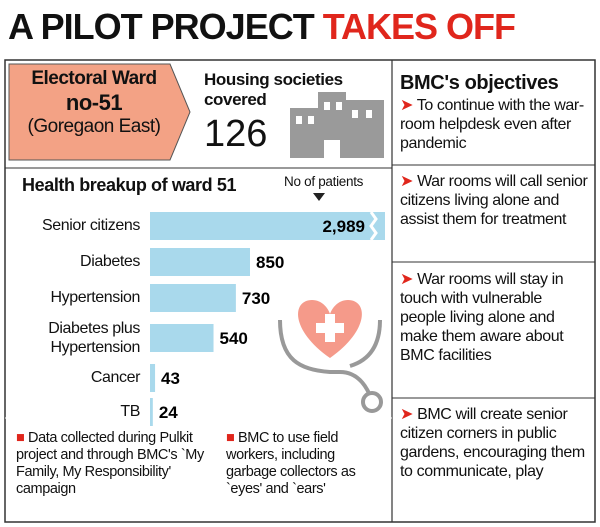 This screenshot has width=600, height=527. I want to click on health-icon, so click(330, 356).